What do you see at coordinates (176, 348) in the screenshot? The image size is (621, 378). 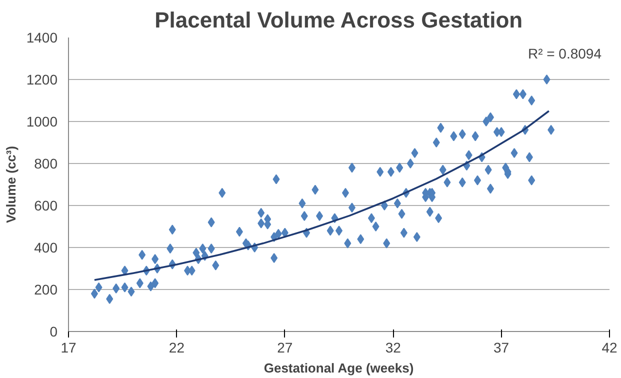 I see `x-tick-label: 22` at bounding box center [176, 348].